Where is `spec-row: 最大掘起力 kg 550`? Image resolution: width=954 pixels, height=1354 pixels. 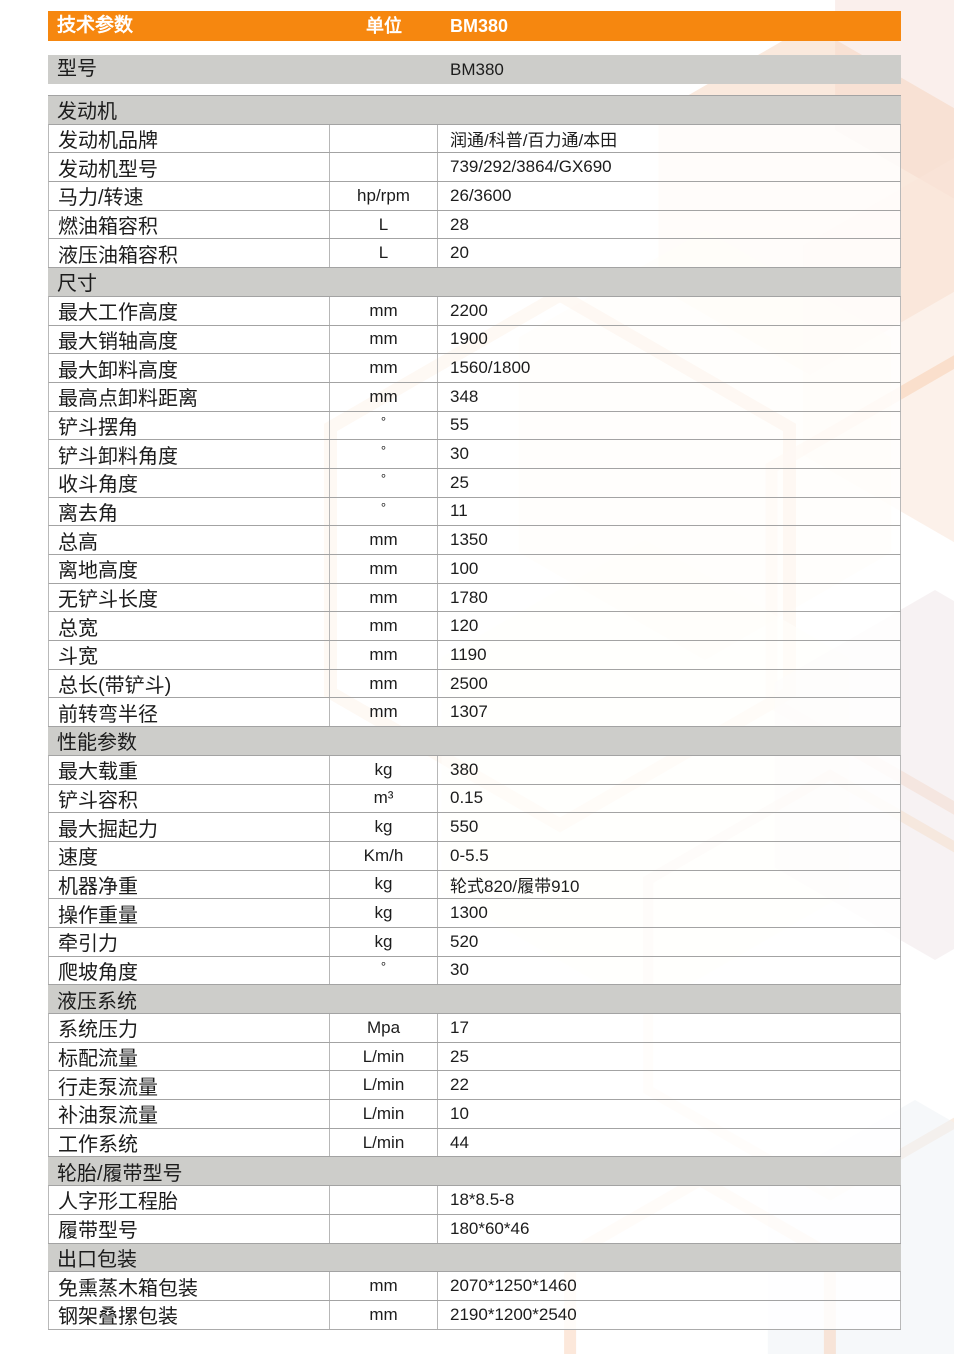
spec-row: 最大掘起力 kg 550 is located at coordinates (474, 826).